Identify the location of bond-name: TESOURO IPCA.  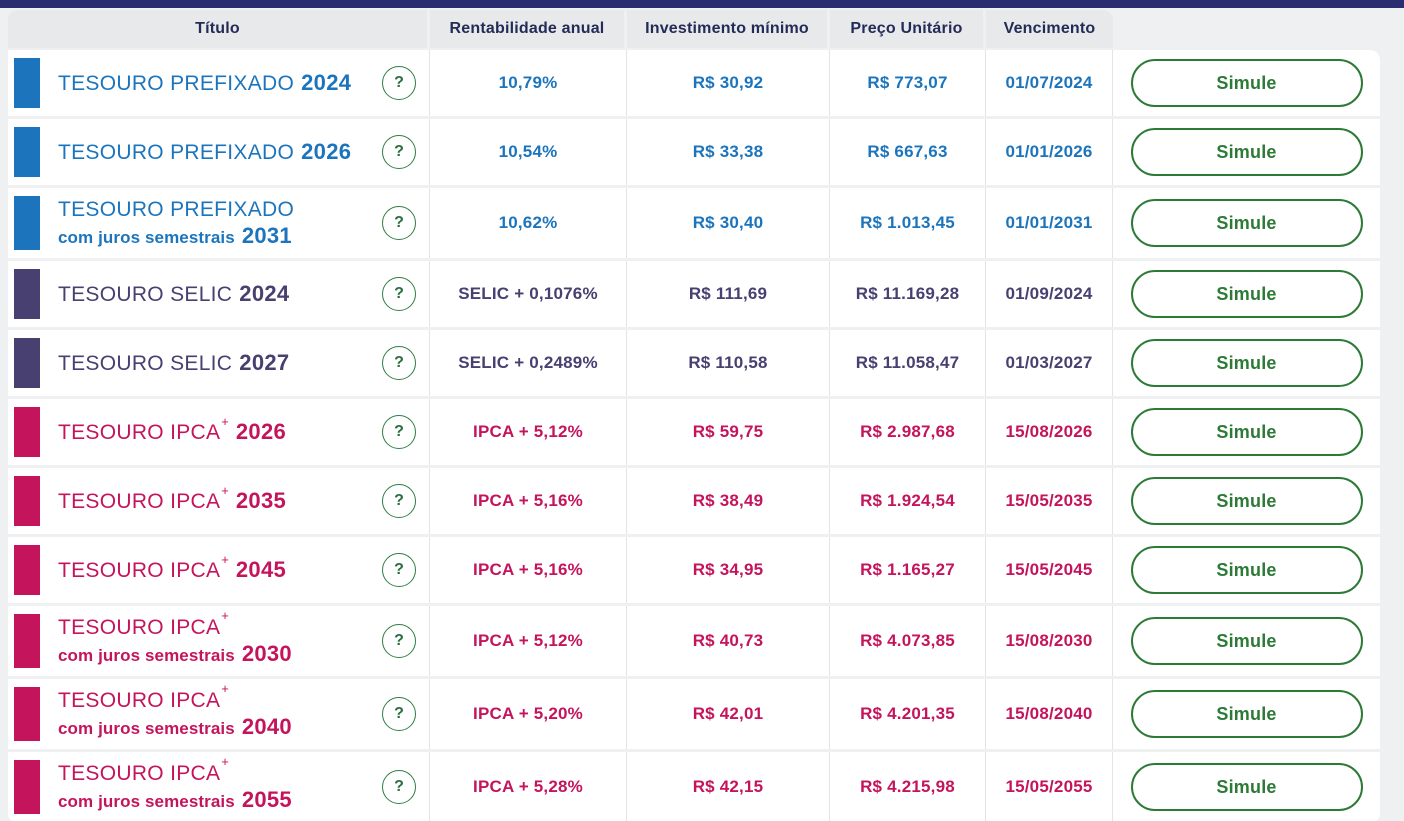
(139, 700).